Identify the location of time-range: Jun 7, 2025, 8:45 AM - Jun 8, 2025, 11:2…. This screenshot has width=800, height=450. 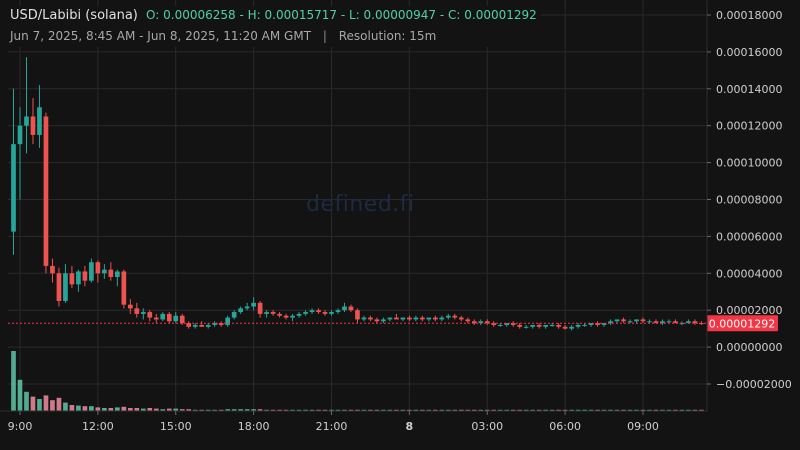
(161, 36).